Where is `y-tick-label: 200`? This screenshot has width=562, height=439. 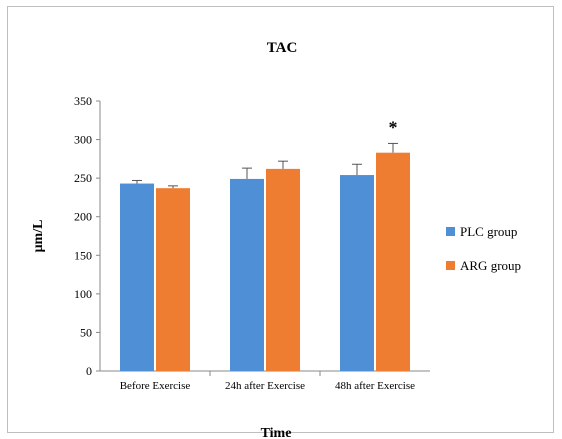 y-tick-label: 200 is located at coordinates (83, 217).